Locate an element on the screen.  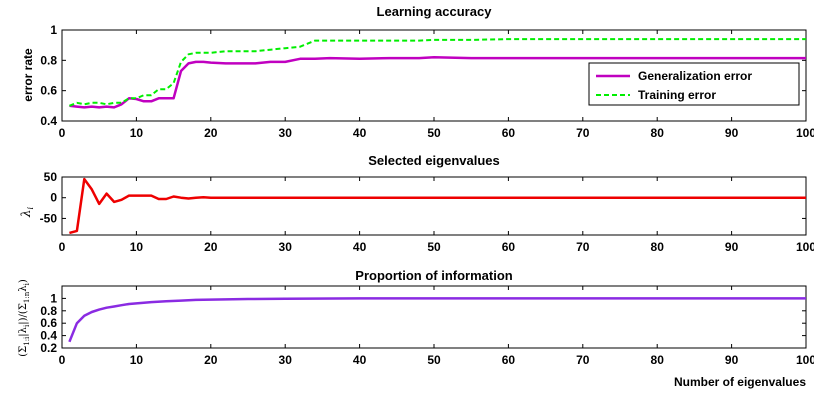
legend: Generalization error Training error is located at coordinates (694, 84).